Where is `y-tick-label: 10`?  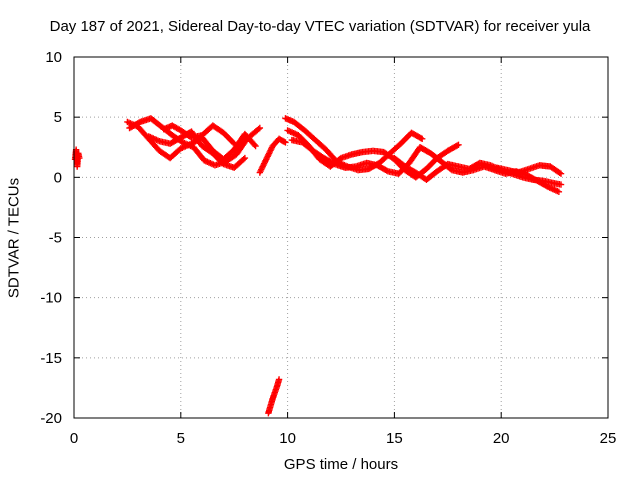
y-tick-label: 10 is located at coordinates (53, 57).